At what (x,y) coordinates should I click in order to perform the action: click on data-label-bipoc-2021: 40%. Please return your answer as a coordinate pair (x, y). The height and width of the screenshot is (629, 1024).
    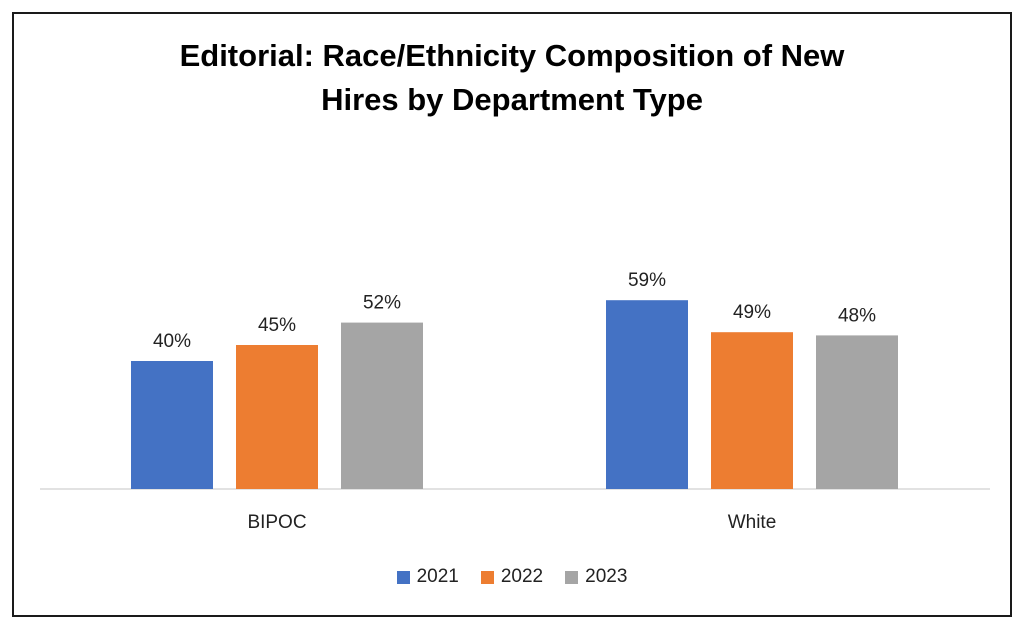
    Looking at the image, I should click on (172, 341).